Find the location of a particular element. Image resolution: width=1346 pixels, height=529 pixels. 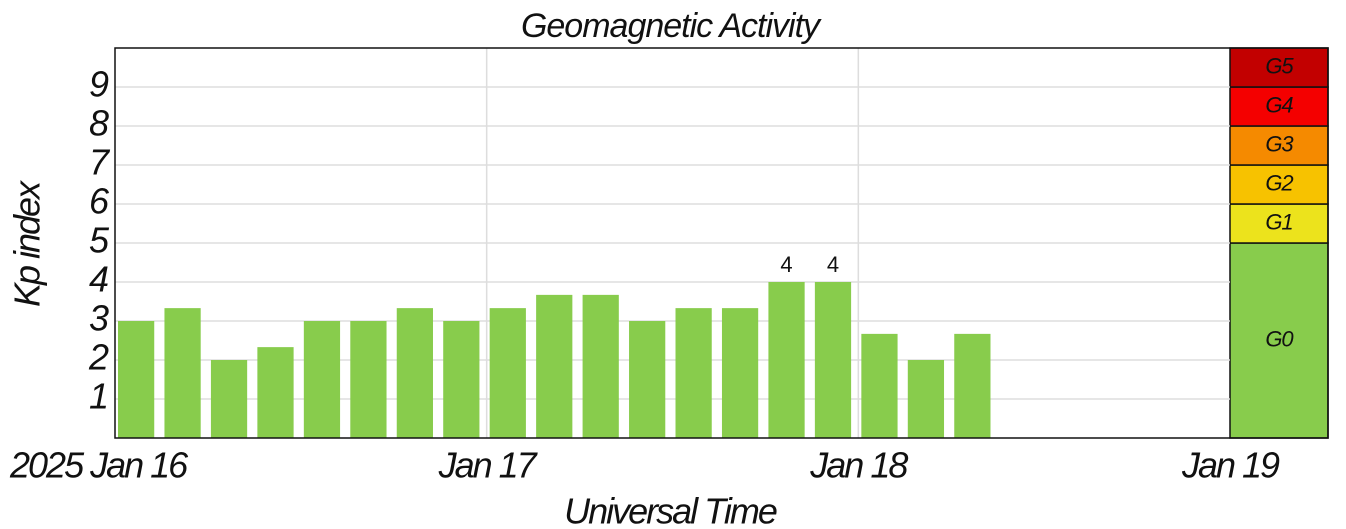

scale-label: G3 is located at coordinates (1279, 143).